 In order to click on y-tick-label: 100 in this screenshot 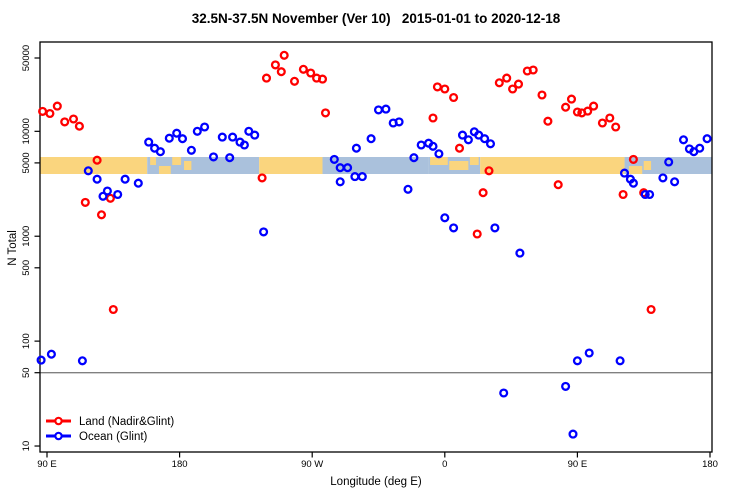, I will do `click(26, 341)`.